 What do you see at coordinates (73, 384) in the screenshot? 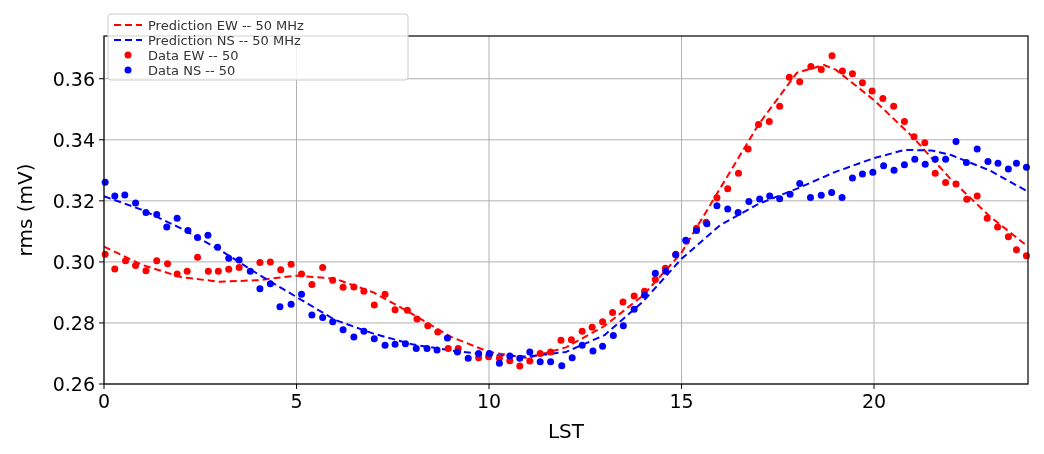
I see `y-tick-label: 0.26` at bounding box center [73, 384].